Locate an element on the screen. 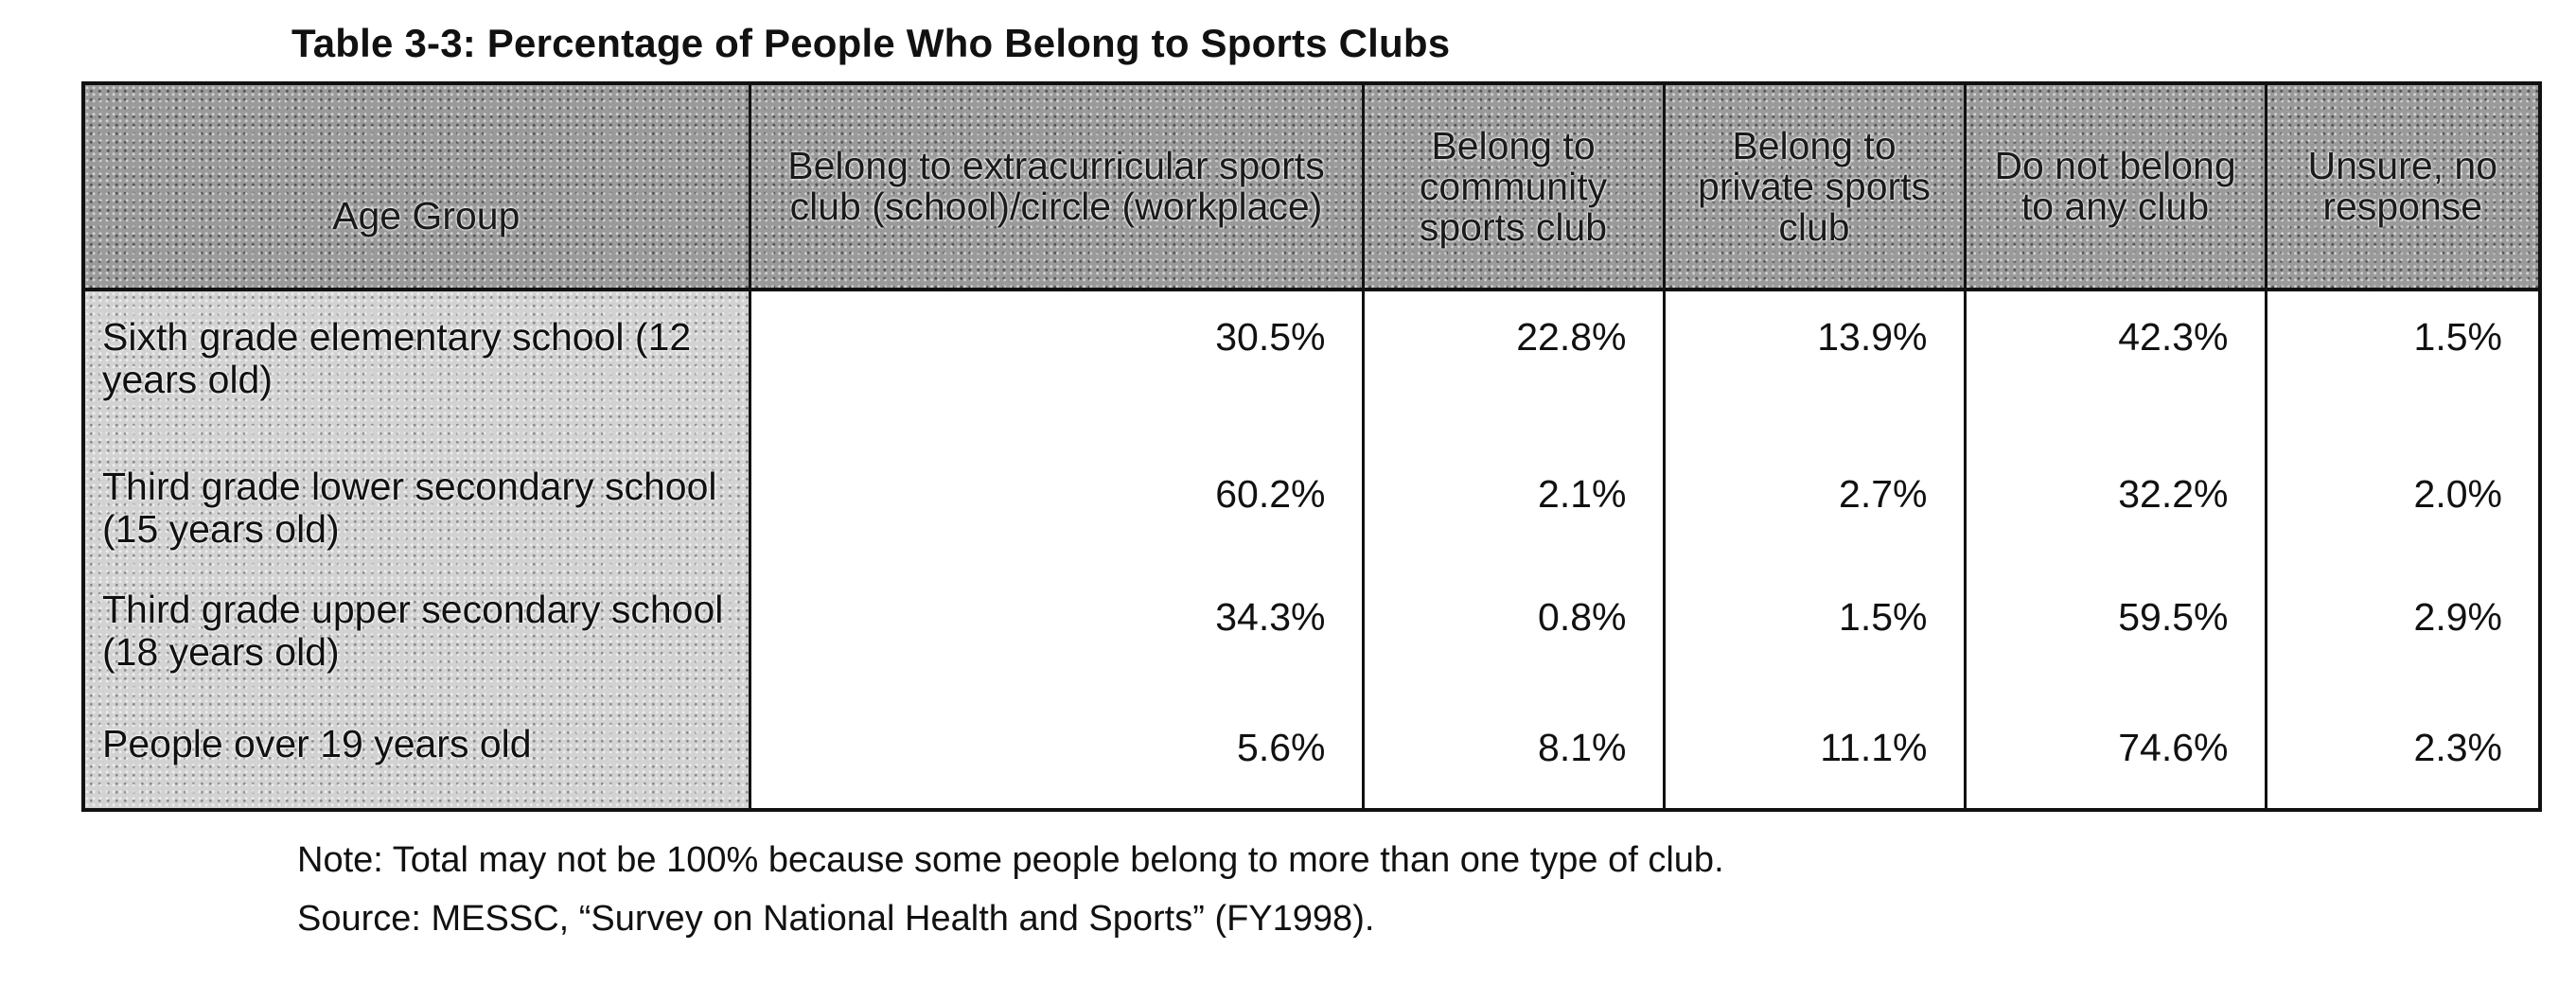 Image resolution: width=2576 pixels, height=1002 pixels. header-age-group: Age Group is located at coordinates (416, 187).